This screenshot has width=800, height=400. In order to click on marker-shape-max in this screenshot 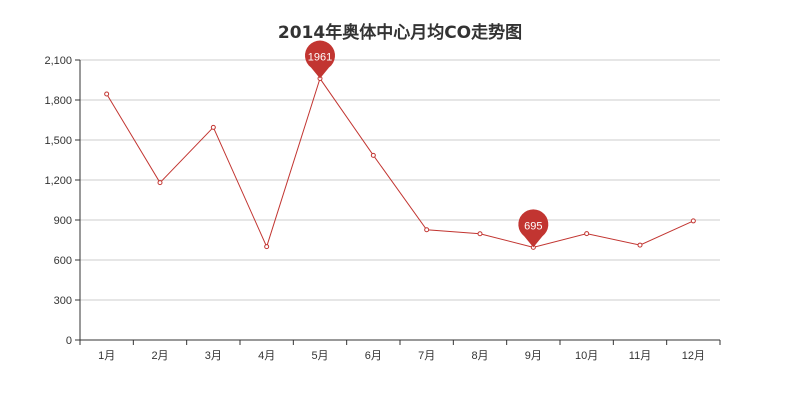, I will do `click(320, 59)`.